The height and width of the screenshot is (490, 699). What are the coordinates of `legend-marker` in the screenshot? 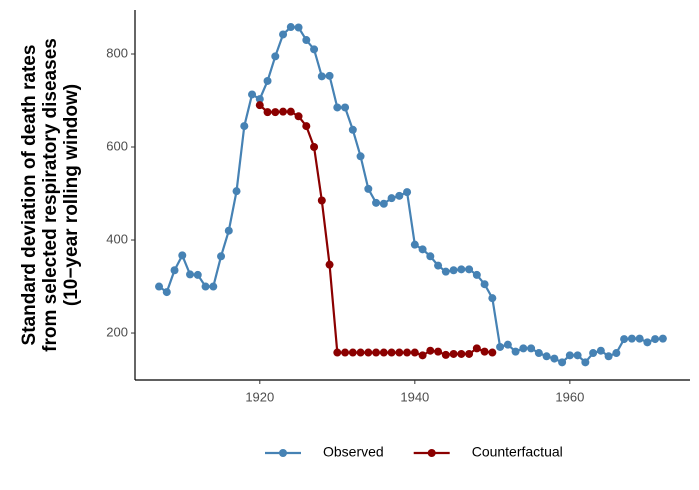 It's located at (283, 453).